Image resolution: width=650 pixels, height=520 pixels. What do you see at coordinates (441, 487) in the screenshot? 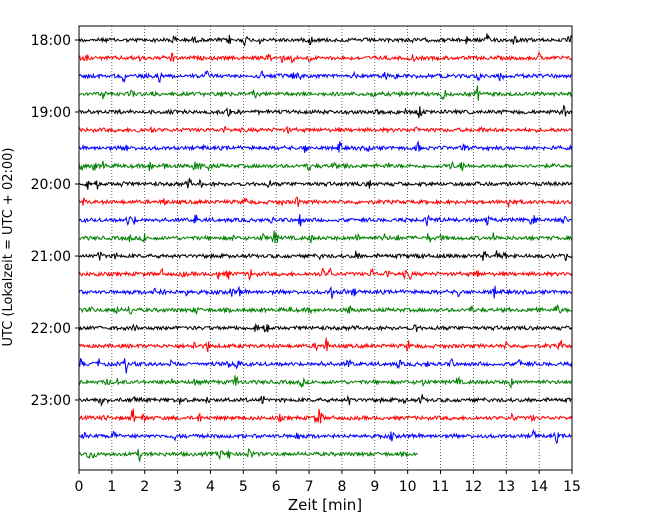
I see `x-tick-label: 11` at bounding box center [441, 487].